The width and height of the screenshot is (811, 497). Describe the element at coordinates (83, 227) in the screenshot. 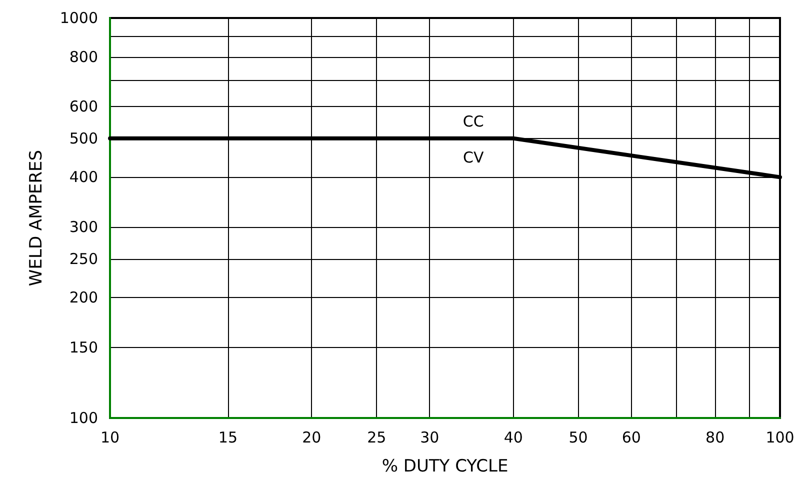

I see `y-tick-label: 300` at that location.